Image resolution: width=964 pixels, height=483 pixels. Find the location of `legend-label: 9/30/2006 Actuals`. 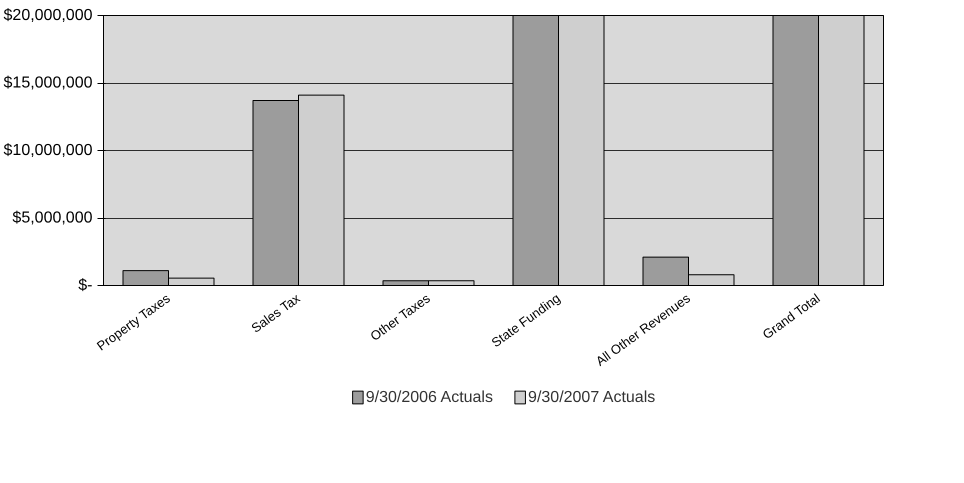

legend-label: 9/30/2006 Actuals is located at coordinates (429, 397).